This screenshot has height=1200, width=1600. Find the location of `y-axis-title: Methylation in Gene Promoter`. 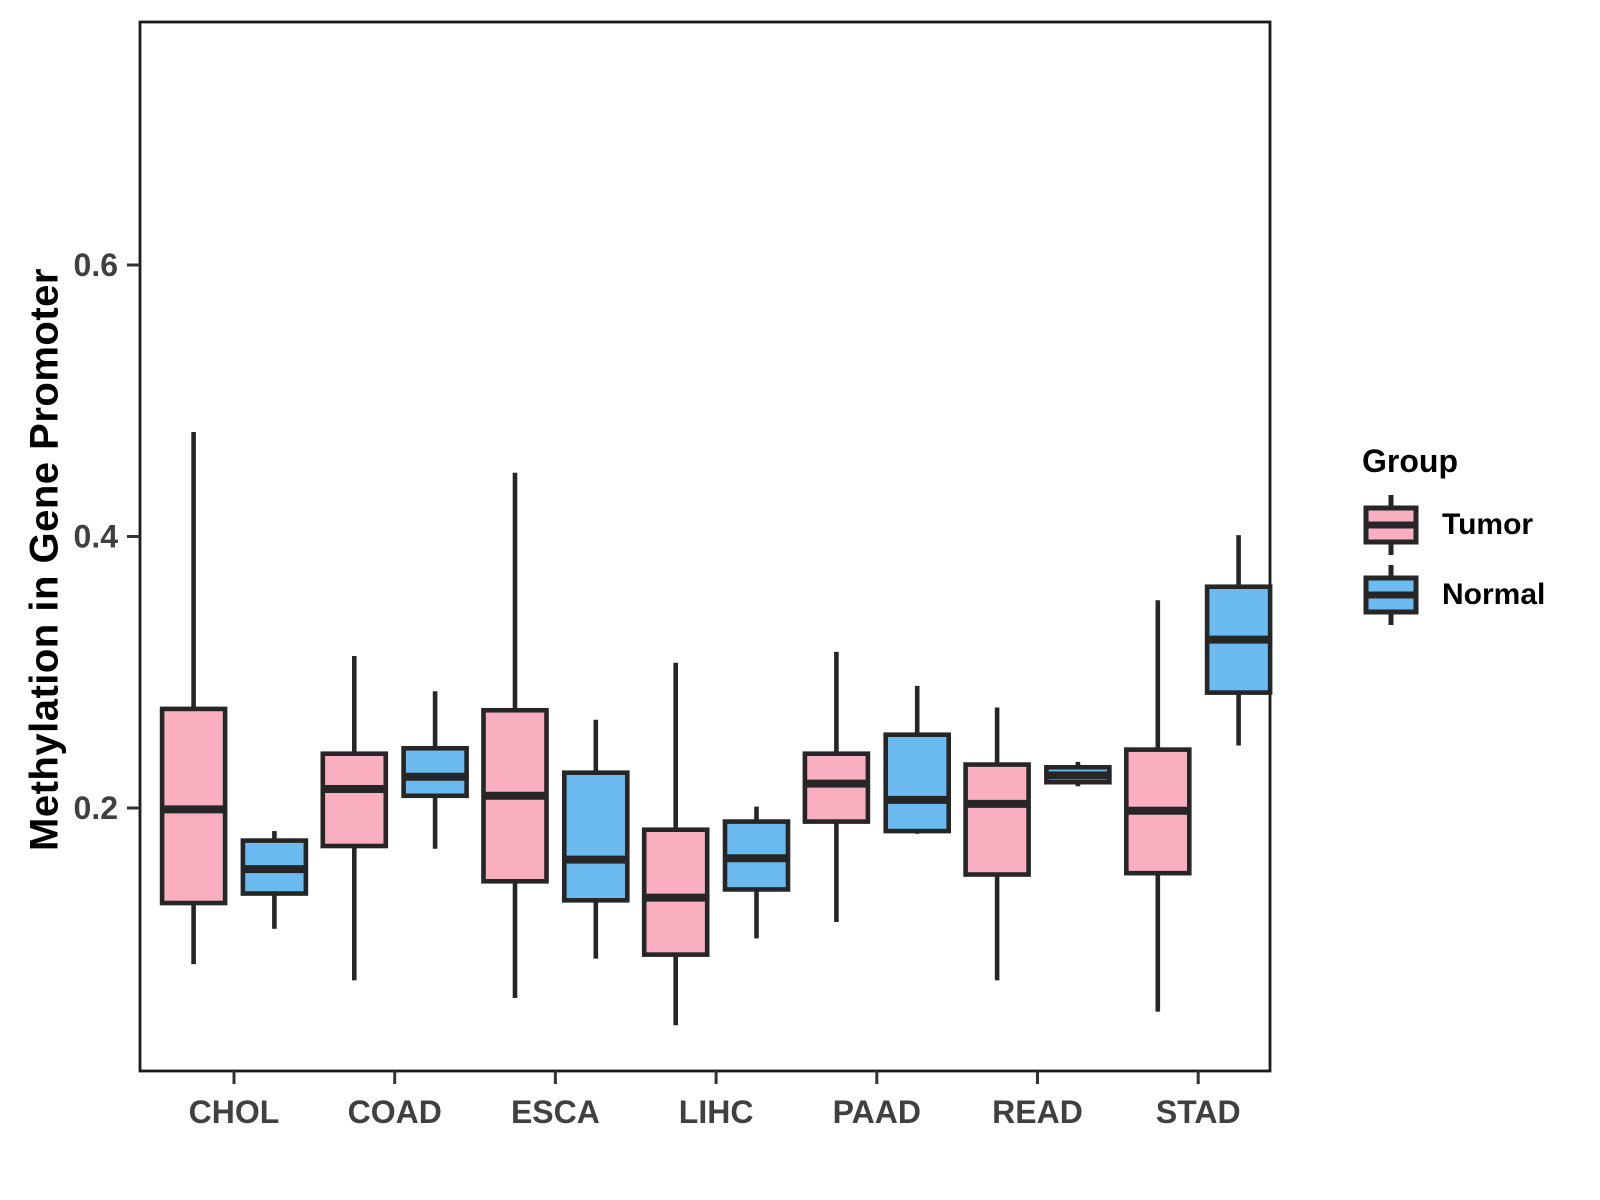

y-axis-title: Methylation in Gene Promoter is located at coordinates (44, 559).